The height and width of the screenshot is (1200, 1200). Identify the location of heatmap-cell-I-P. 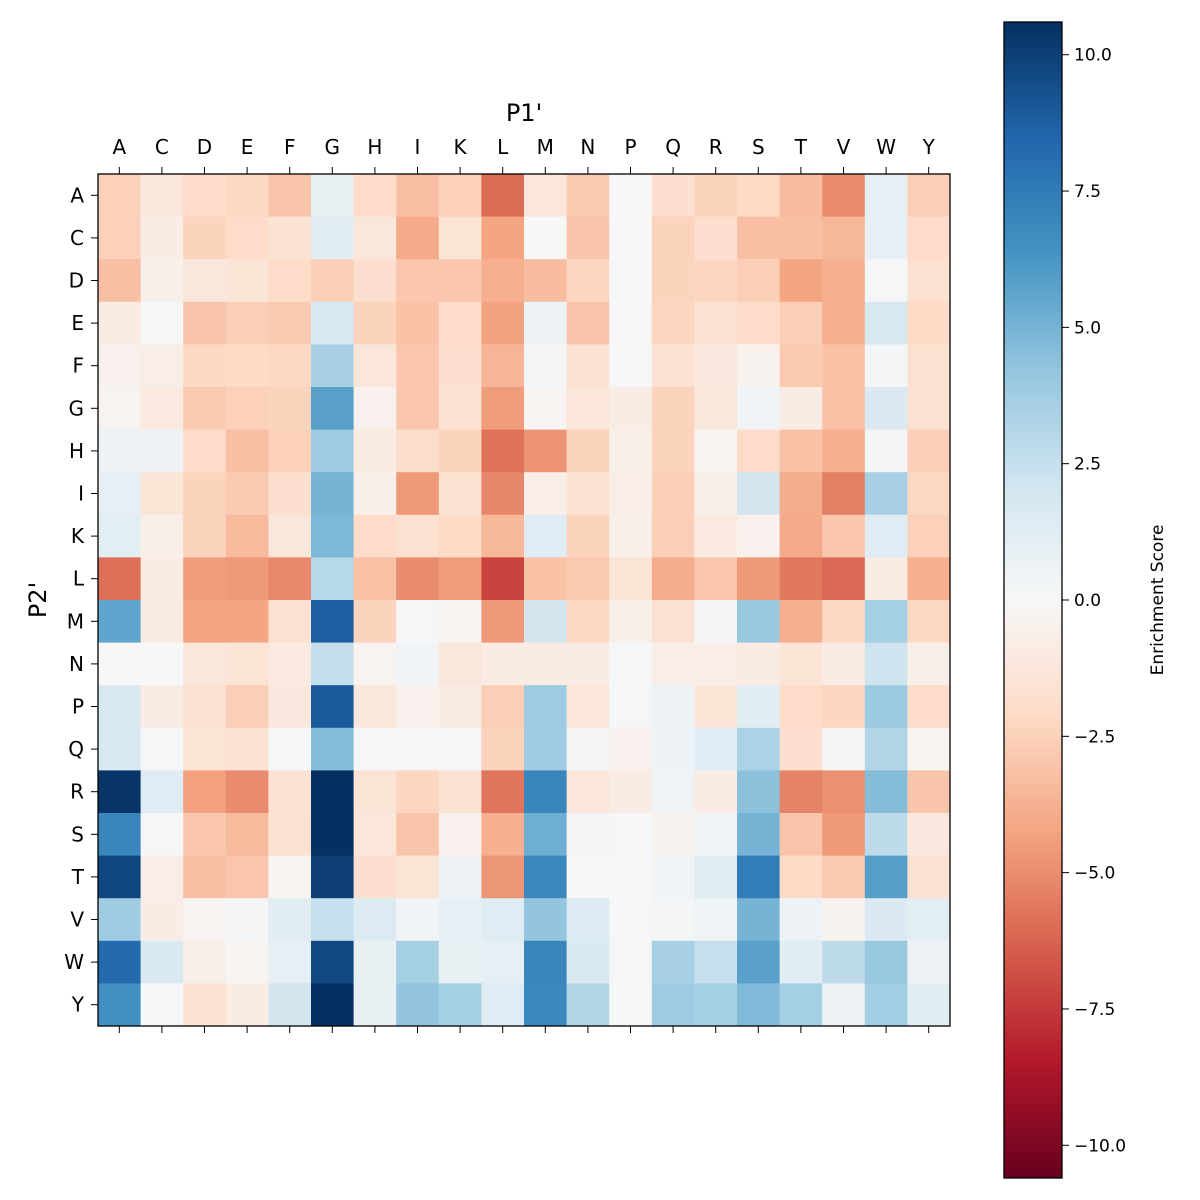
(631, 494).